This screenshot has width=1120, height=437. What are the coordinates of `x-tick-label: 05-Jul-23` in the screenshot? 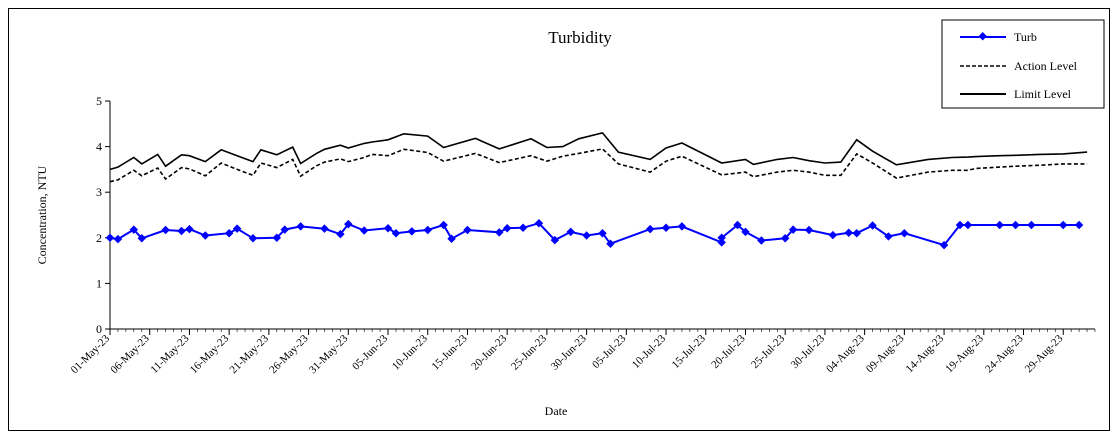 It's located at (609, 351).